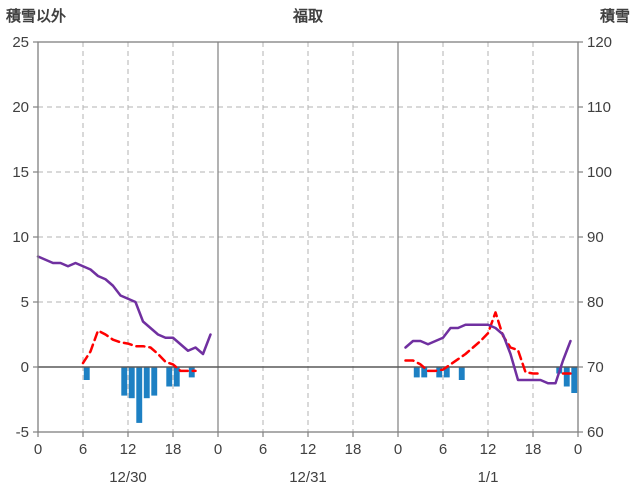  What do you see at coordinates (307, 16) in the screenshot?
I see `chart-title: 福取` at bounding box center [307, 16].